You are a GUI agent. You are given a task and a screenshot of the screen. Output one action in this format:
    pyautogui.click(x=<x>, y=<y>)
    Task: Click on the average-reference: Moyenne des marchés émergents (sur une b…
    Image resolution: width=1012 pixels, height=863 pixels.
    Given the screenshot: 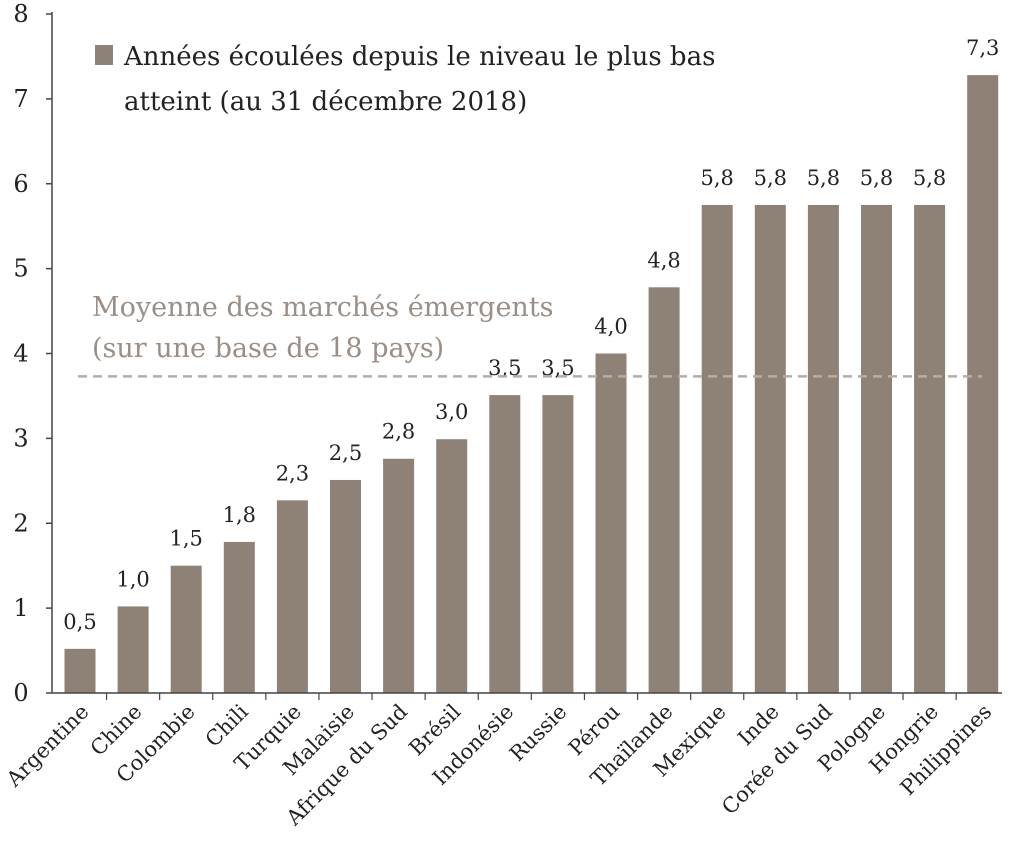 What is the action you would take?
    pyautogui.click(x=530, y=335)
    